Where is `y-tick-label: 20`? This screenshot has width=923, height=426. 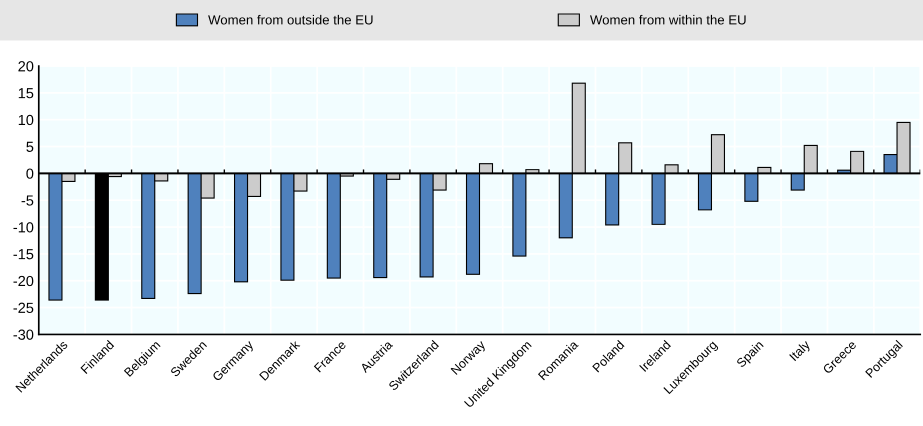
y-tick-label: 20 is located at coordinates (26, 66).